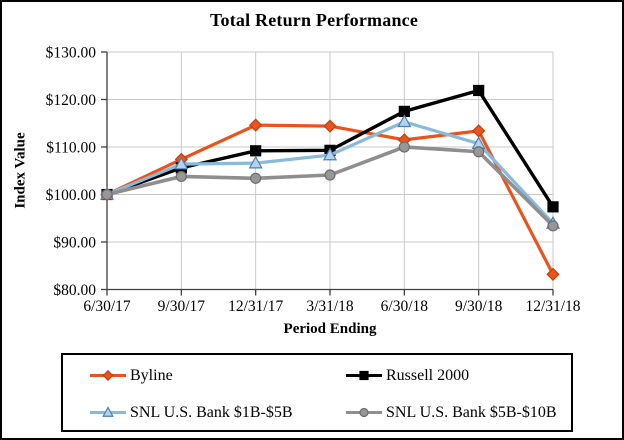 The image size is (624, 440). I want to click on legend-label-byline: Byline, so click(151, 375).